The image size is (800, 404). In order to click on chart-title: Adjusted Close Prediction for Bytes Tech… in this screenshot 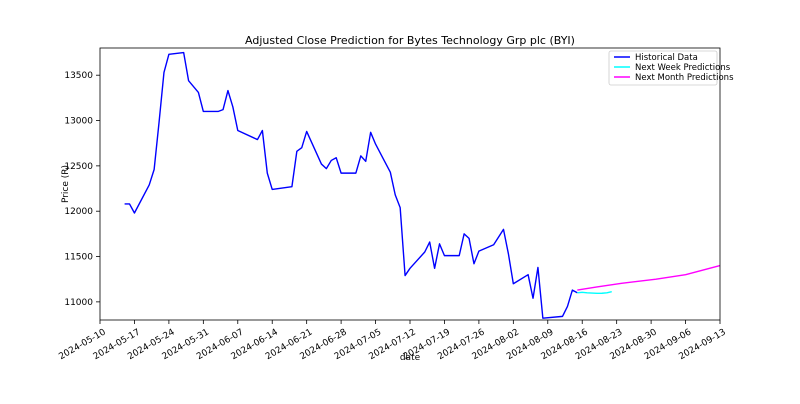, I will do `click(410, 40)`.